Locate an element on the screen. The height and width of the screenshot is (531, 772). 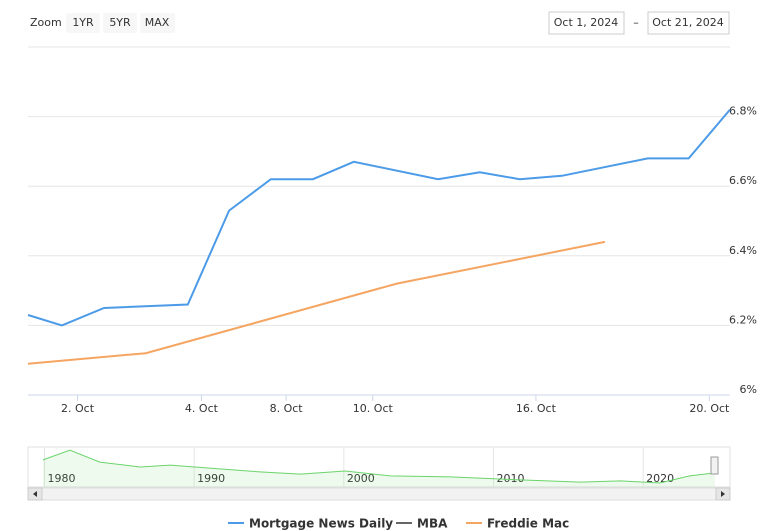
legend-label: MBA is located at coordinates (432, 524).